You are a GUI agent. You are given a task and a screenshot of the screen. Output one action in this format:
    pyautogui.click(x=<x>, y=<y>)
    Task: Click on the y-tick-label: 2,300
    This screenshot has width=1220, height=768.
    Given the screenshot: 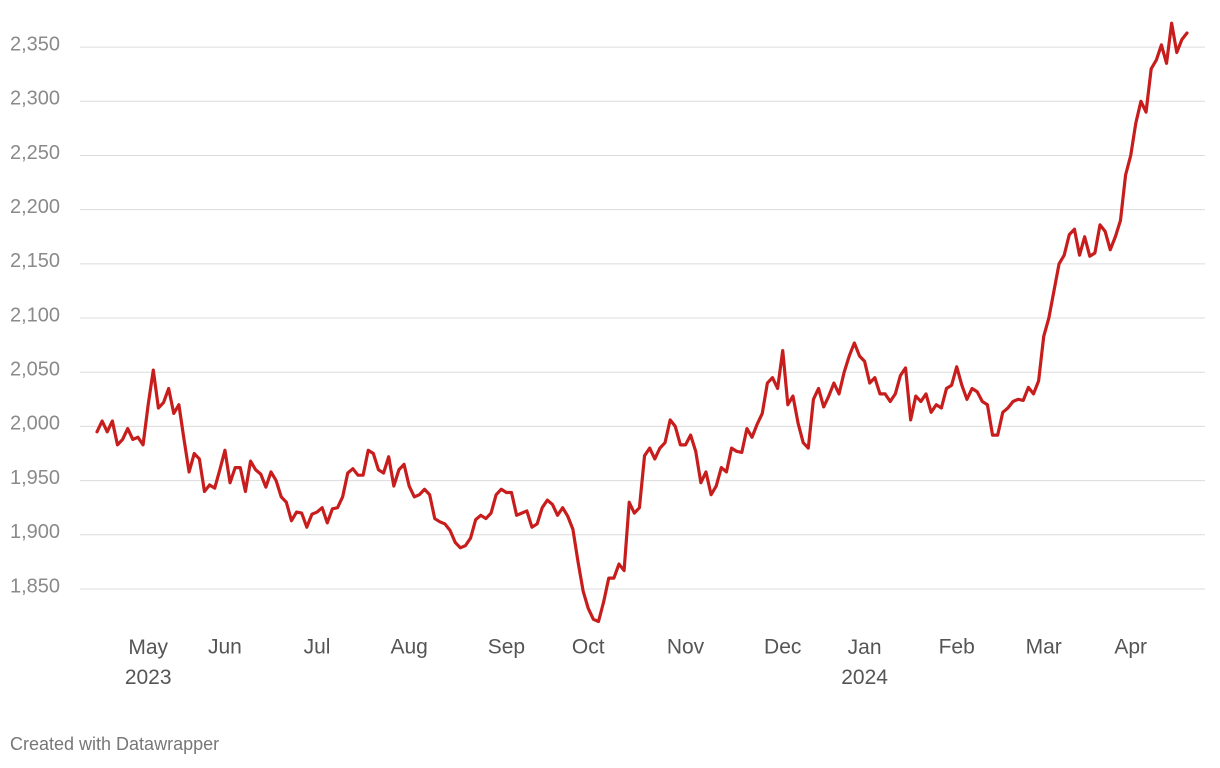 What is the action you would take?
    pyautogui.click(x=35, y=99)
    